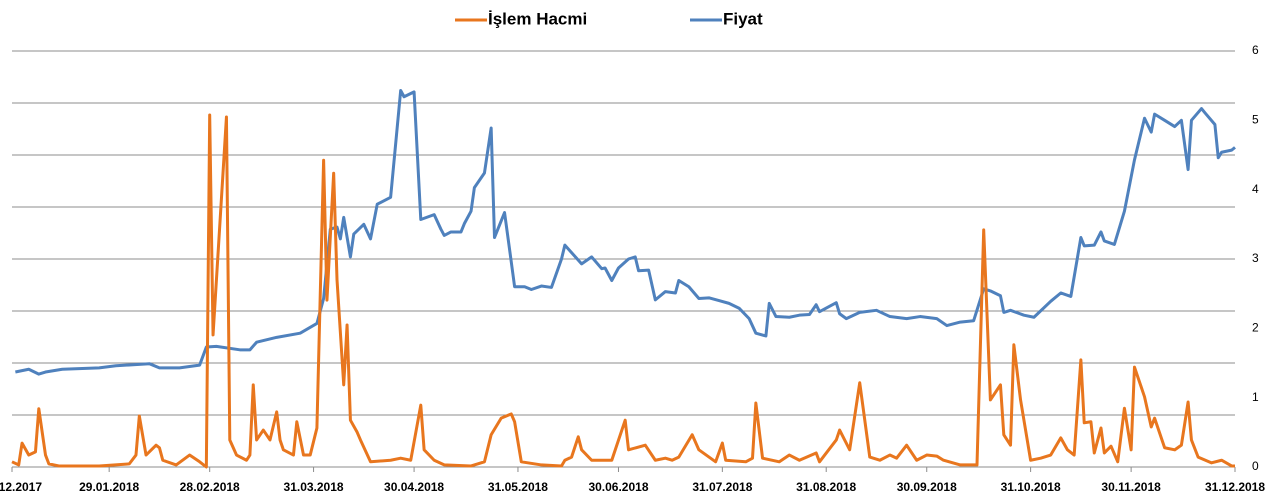 The image size is (1283, 499). Describe the element at coordinates (314, 487) in the screenshot. I see `x-tick-label: 31.03.2018` at that location.